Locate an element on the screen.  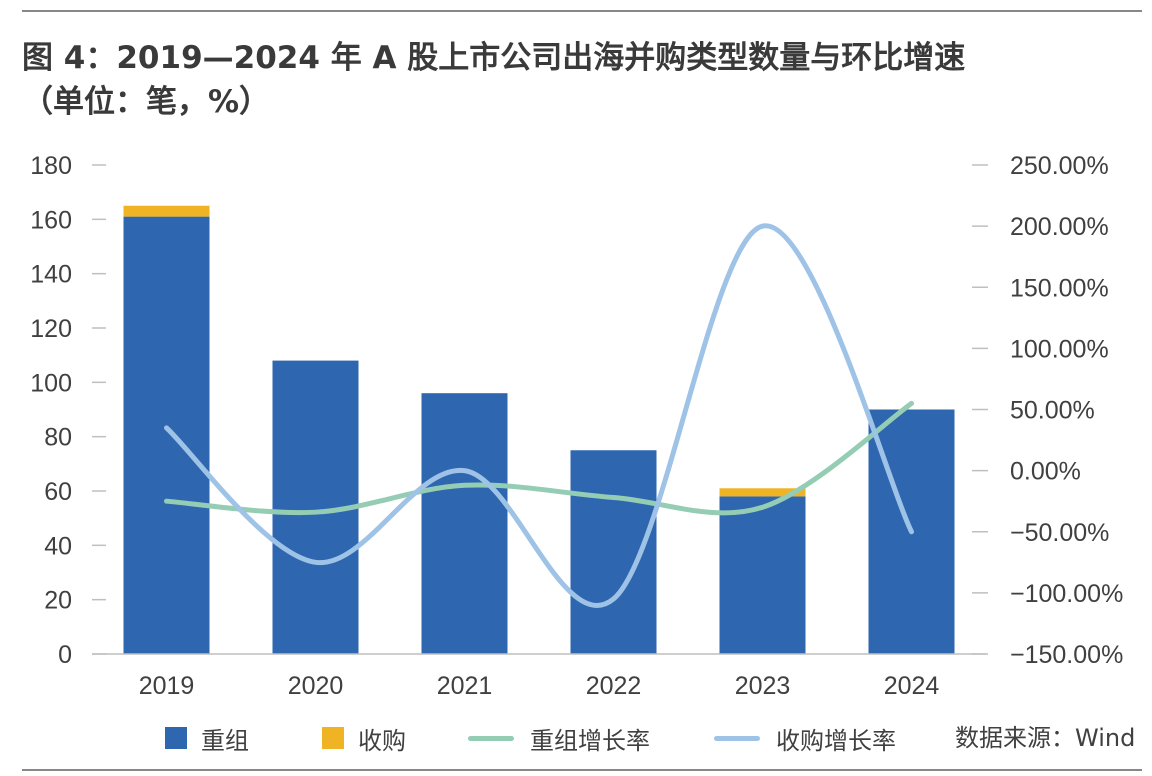
left-axis-tick-label: 20 is located at coordinates (58, 601).